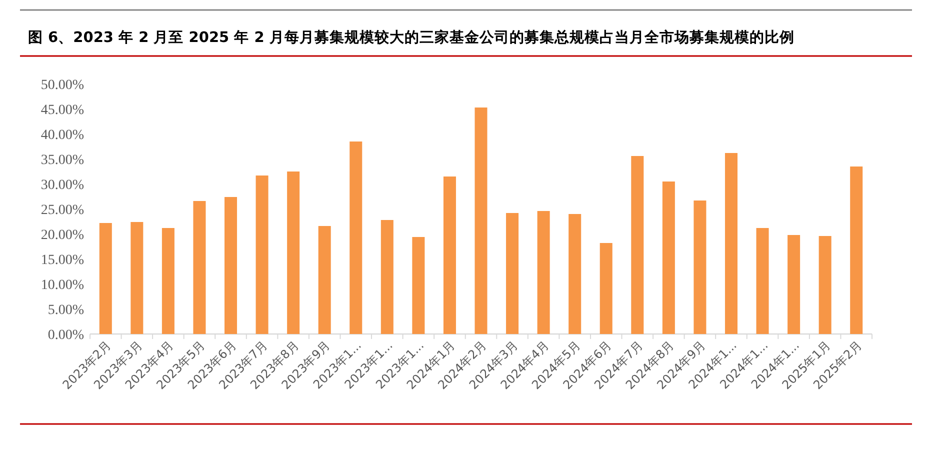  Describe the element at coordinates (66, 335) in the screenshot. I see `y-tick-label: 0.00%` at that location.